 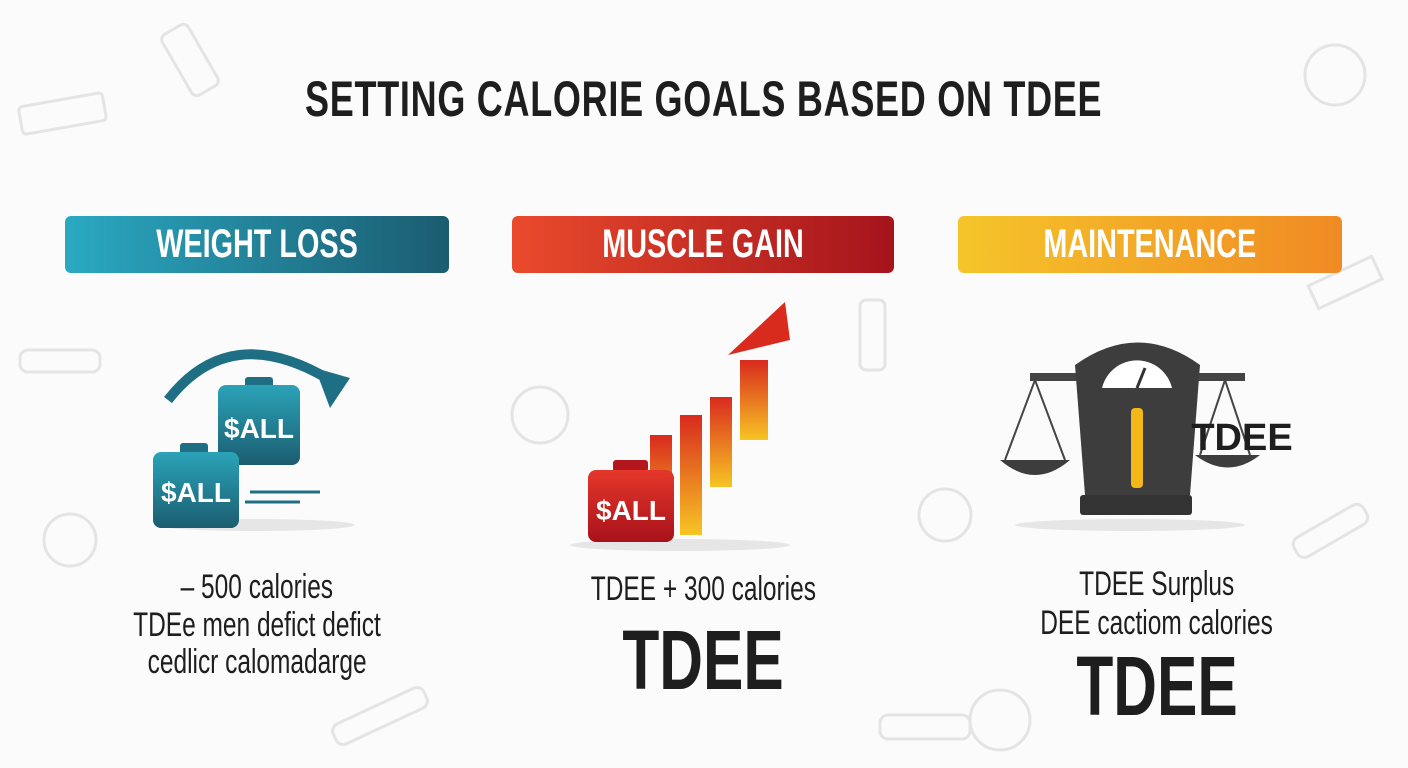 I want to click on header-text: MUSCLE GAIN, so click(x=703, y=244).